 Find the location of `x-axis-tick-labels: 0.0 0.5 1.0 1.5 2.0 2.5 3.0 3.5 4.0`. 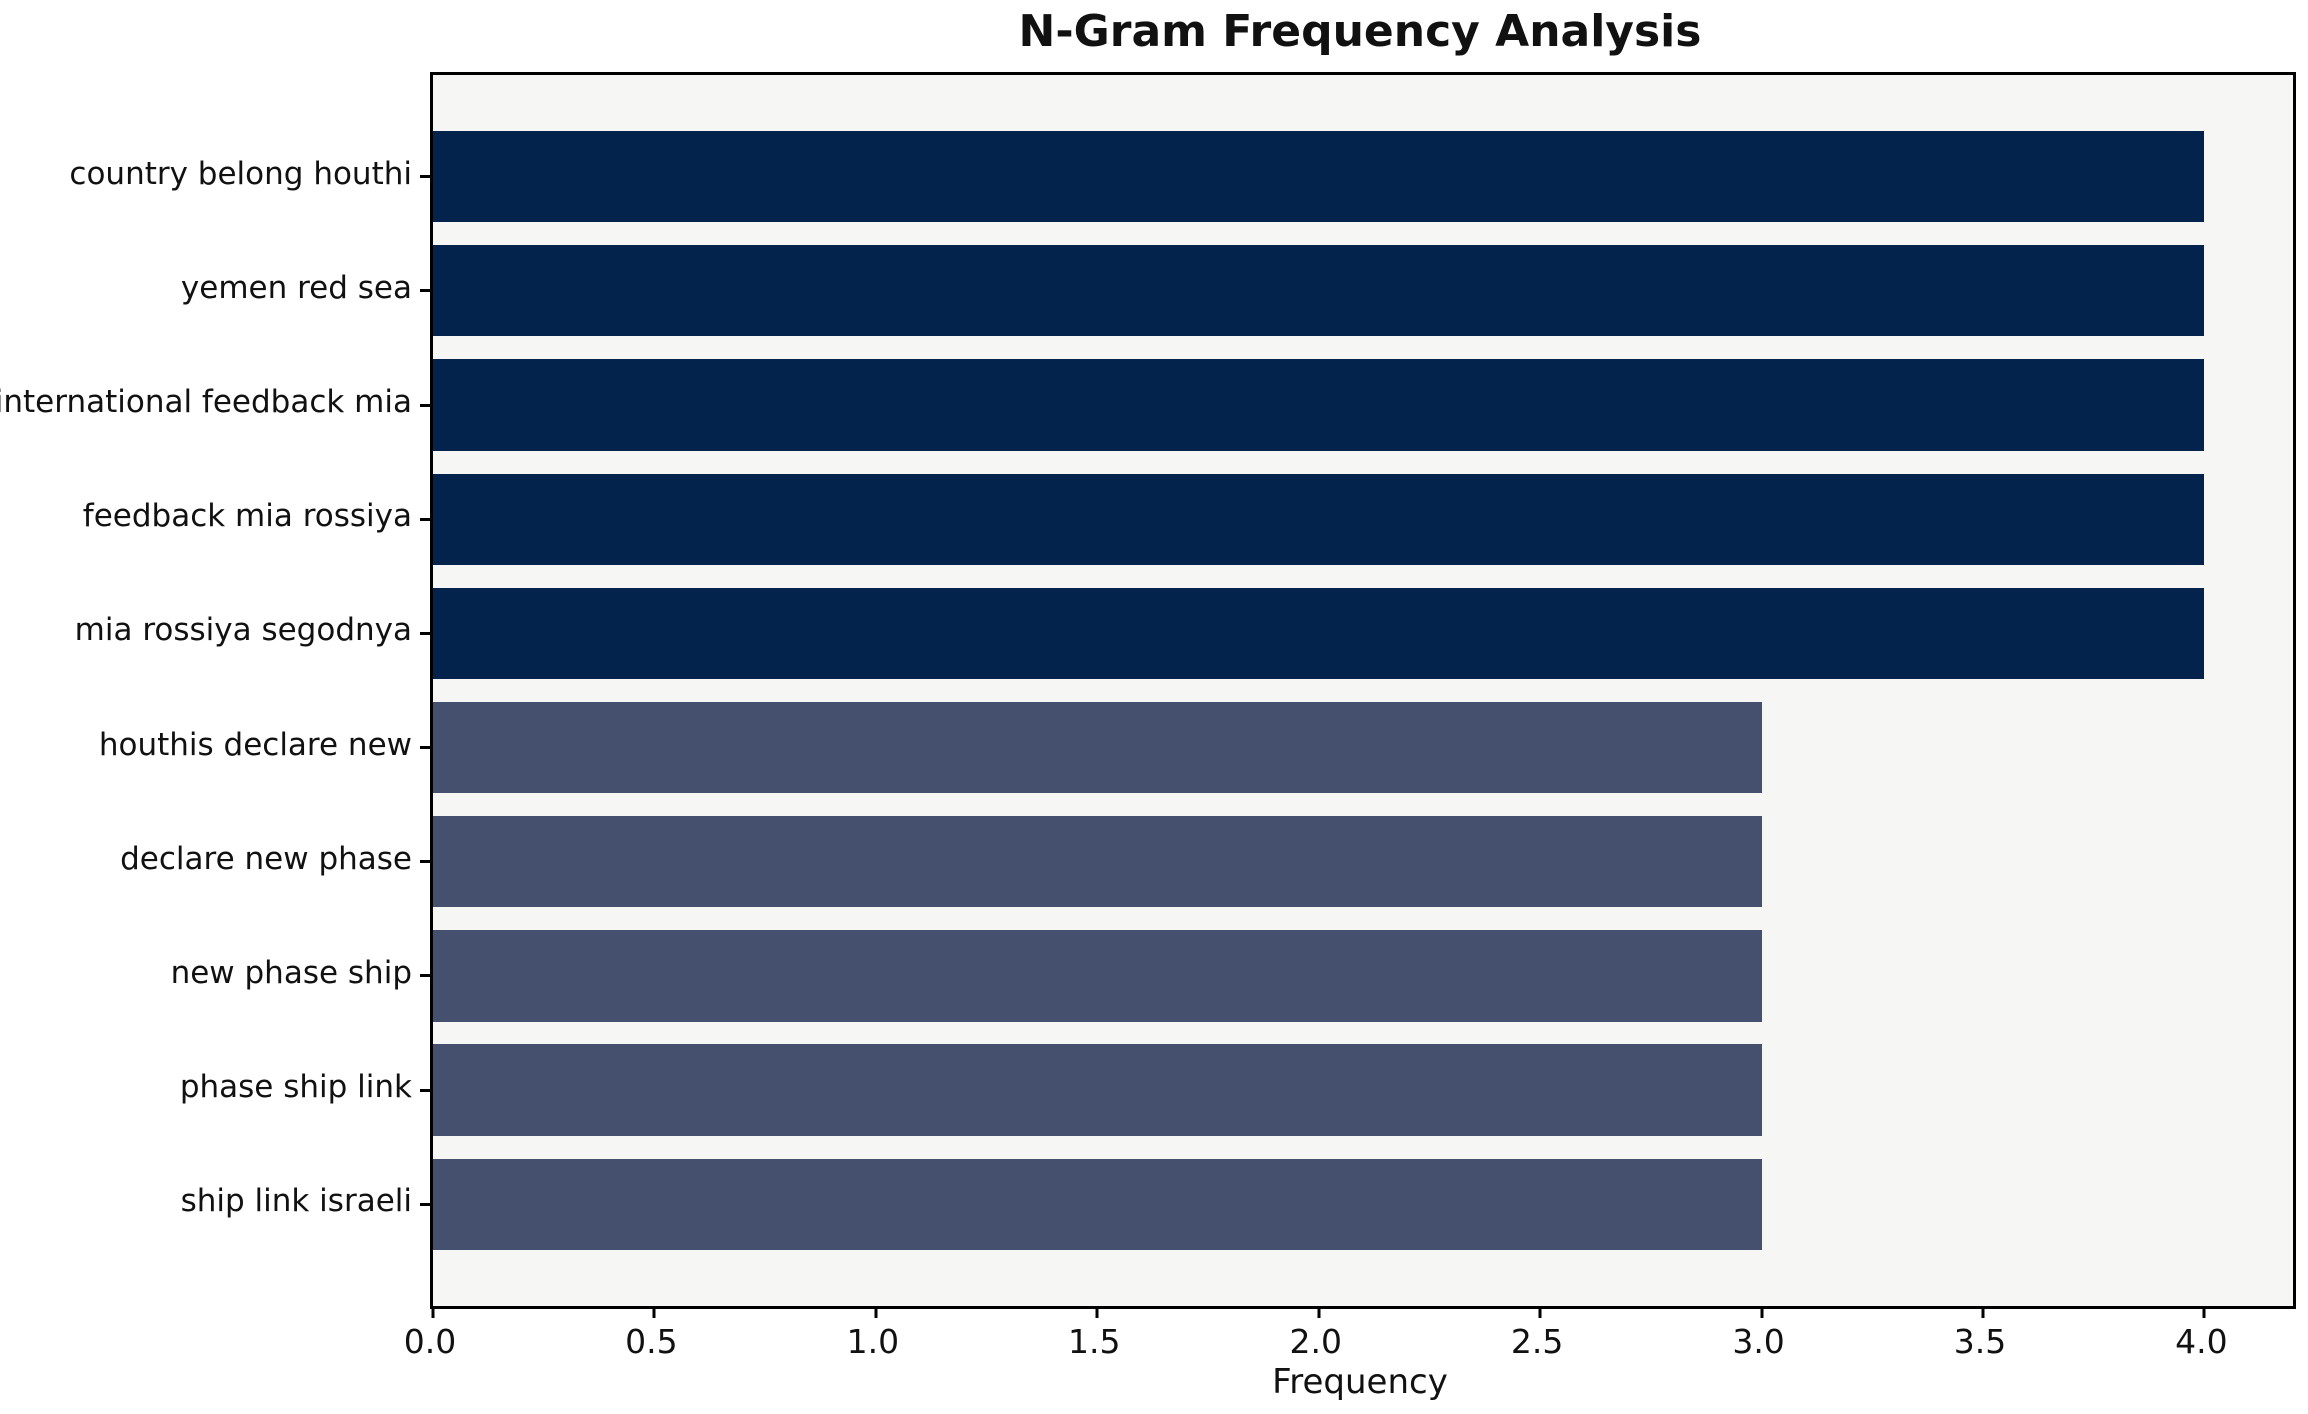

x-axis-tick-labels: 0.0 0.5 1.0 1.5 2.0 2.5 3.0 3.5 4.0 is located at coordinates (1347, 1342).